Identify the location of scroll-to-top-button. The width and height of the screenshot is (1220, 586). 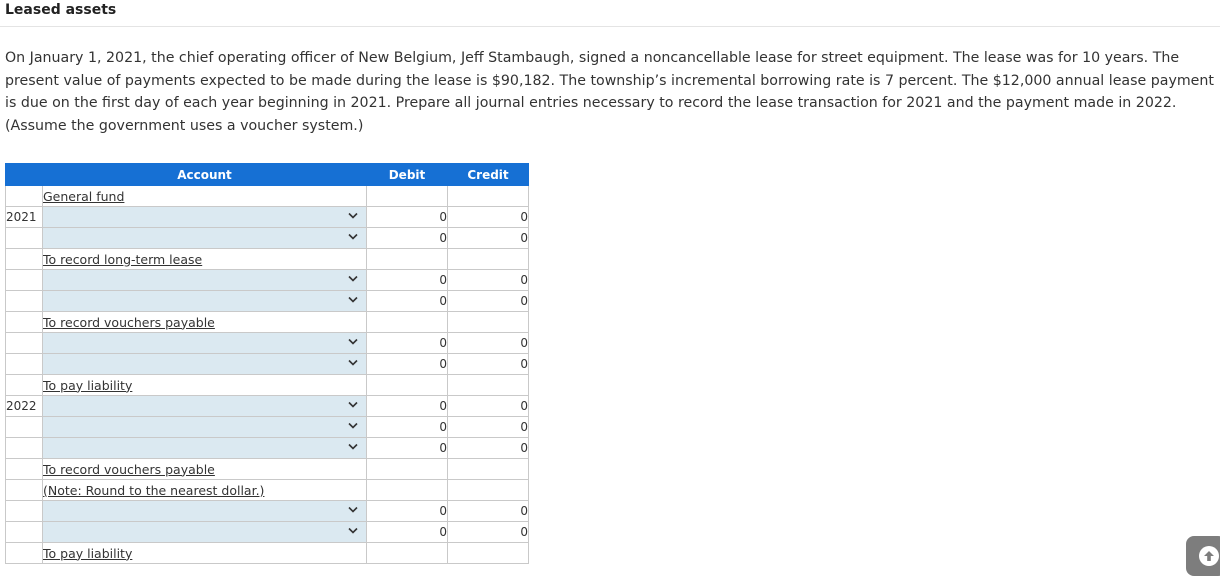
(1203, 556).